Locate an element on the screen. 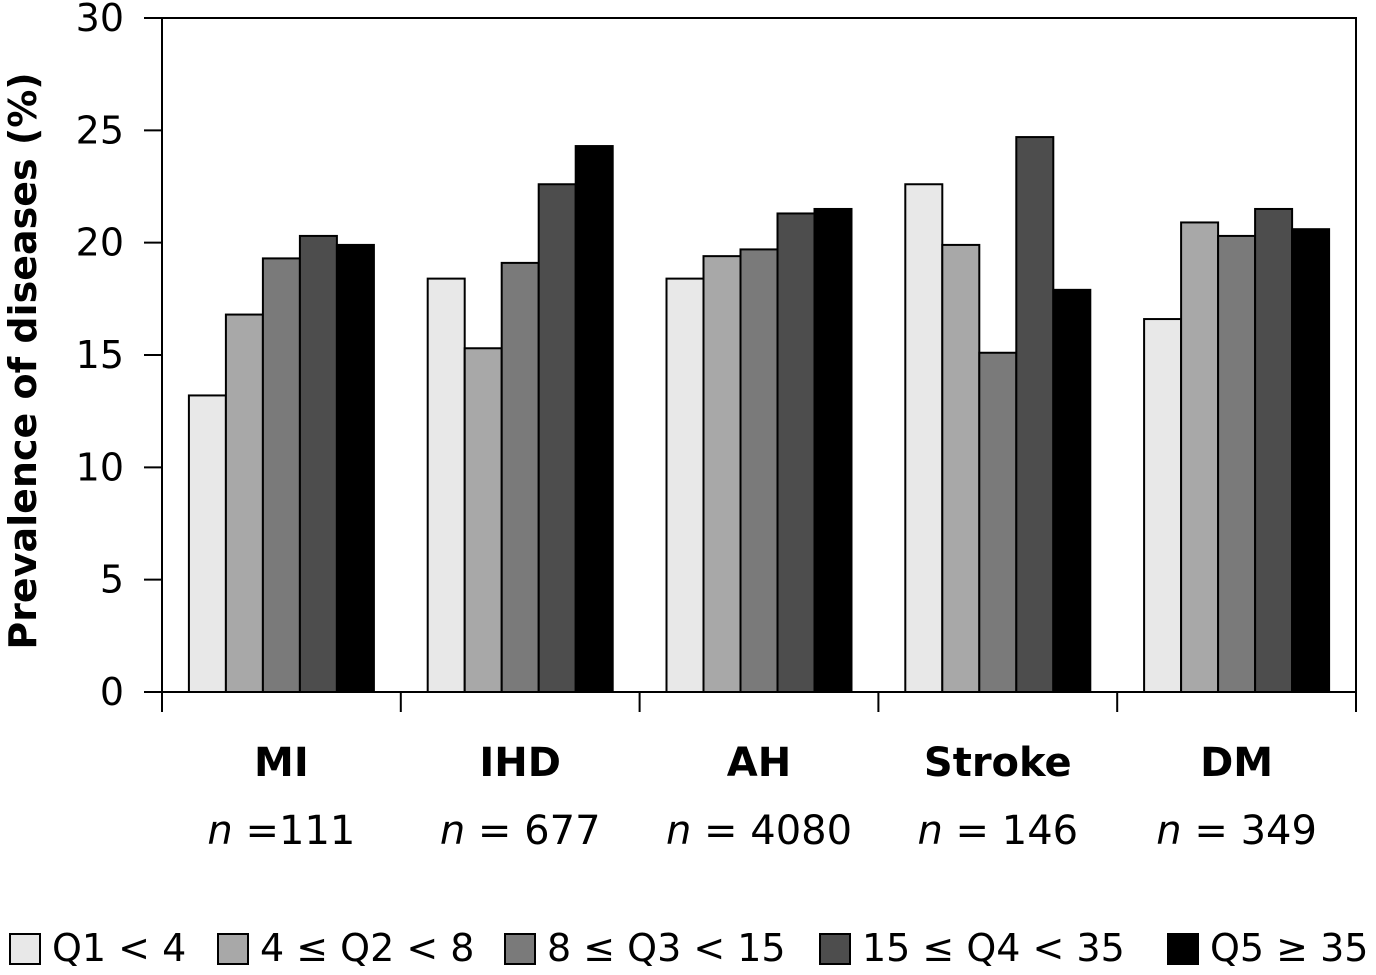 Image resolution: width=1376 pixels, height=975 pixels. y-axis-label: Prevalence of diseases (%) is located at coordinates (23, 360).